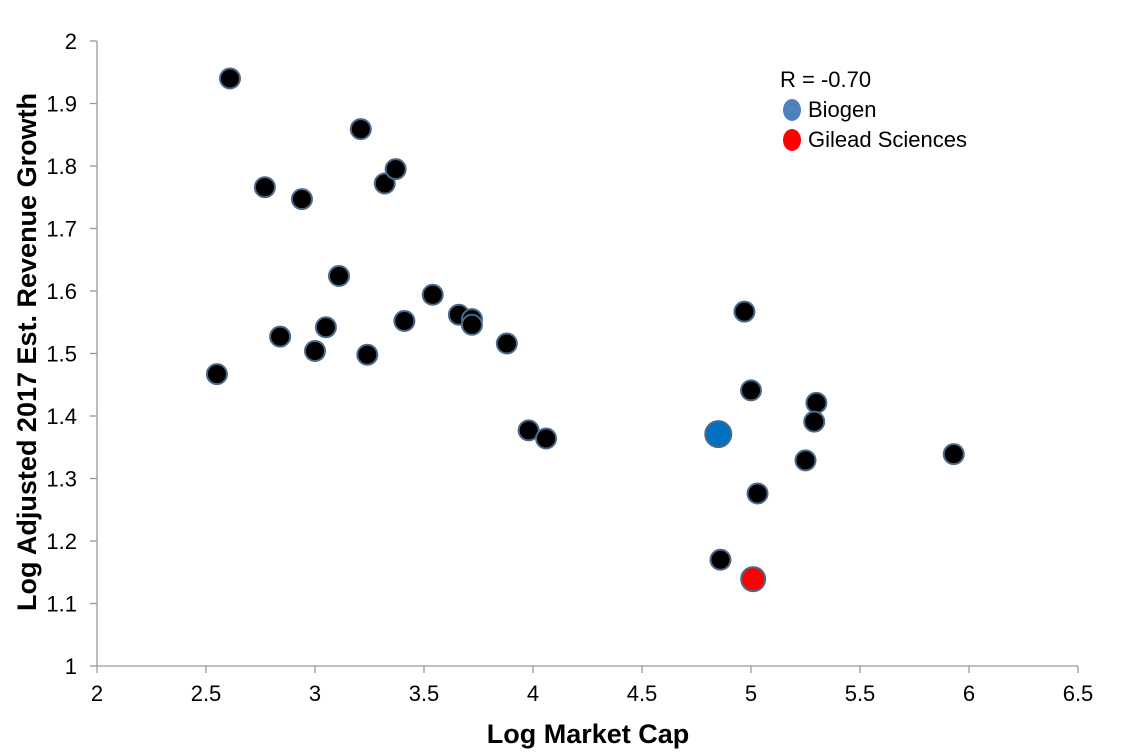 The width and height of the screenshot is (1146, 755). What do you see at coordinates (27, 352) in the screenshot?
I see `y-axis-title: Log Adjusted 2017 Est. Revenue Growth` at bounding box center [27, 352].